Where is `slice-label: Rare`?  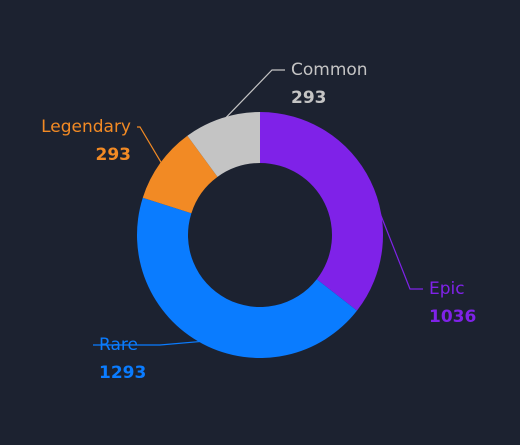 slice-label: Rare is located at coordinates (118, 345).